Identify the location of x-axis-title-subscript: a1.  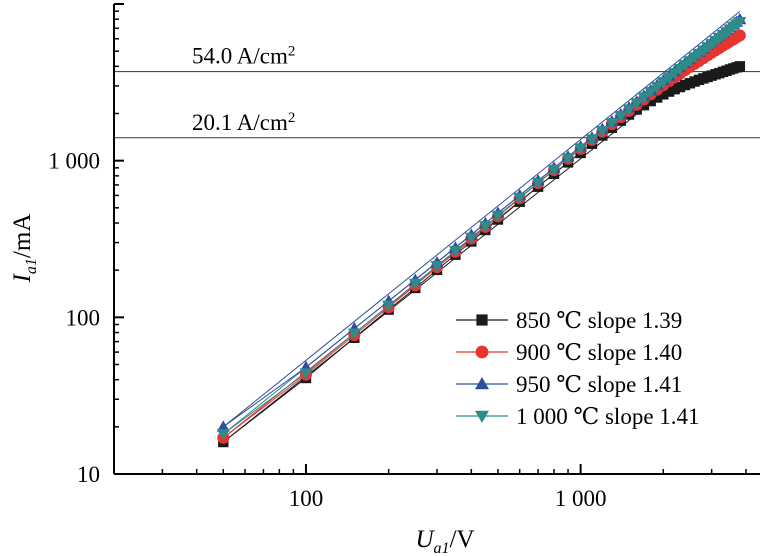
(442, 548).